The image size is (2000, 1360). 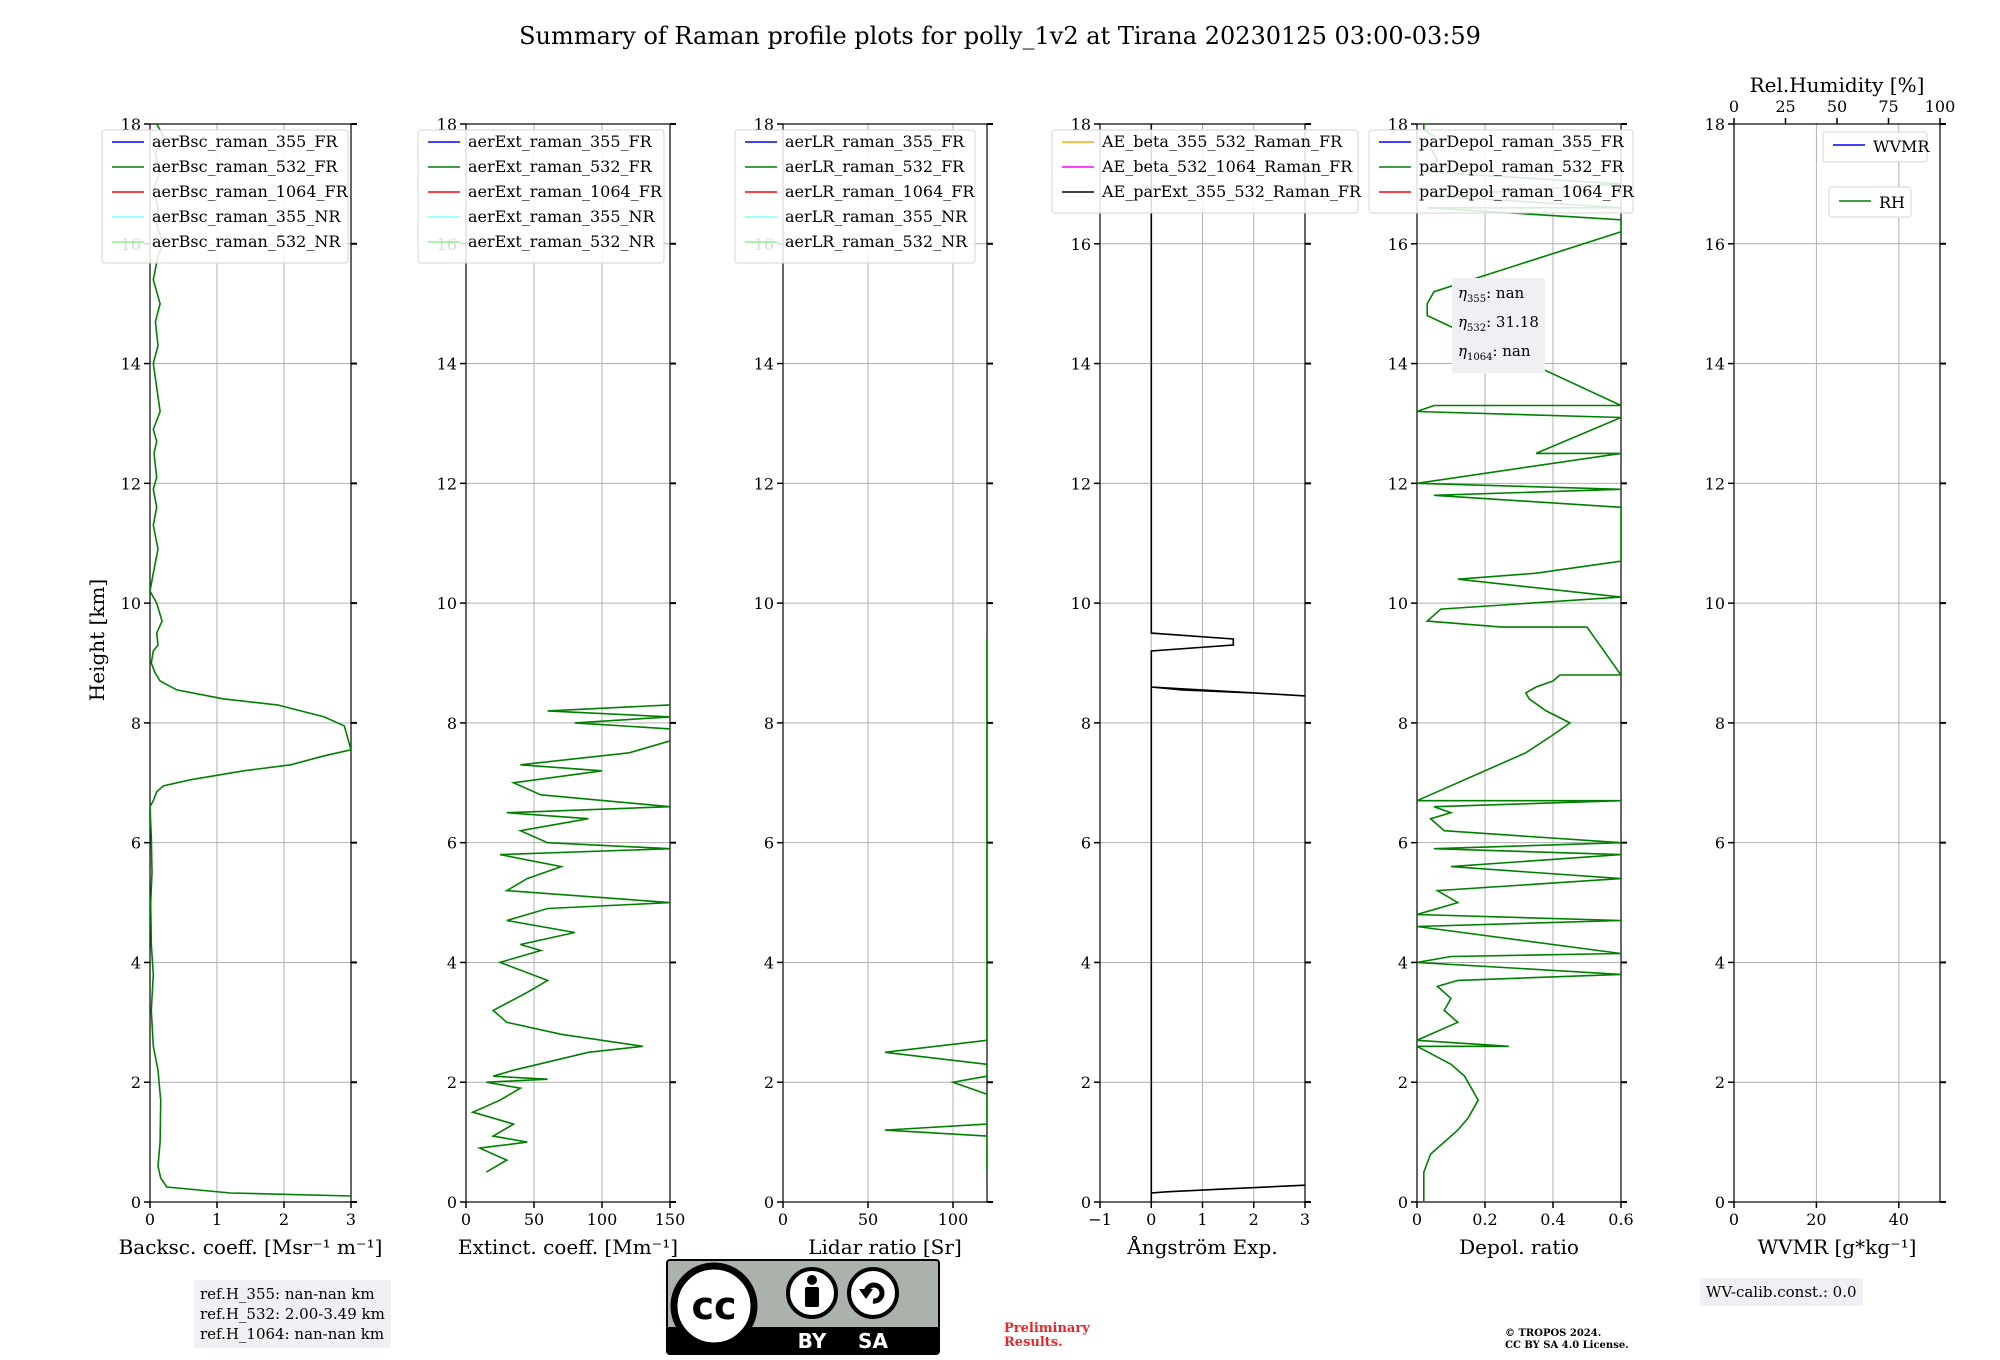 What do you see at coordinates (1553, 1333) in the screenshot?
I see `copyright-line-1: © TROPOS 2024.` at bounding box center [1553, 1333].